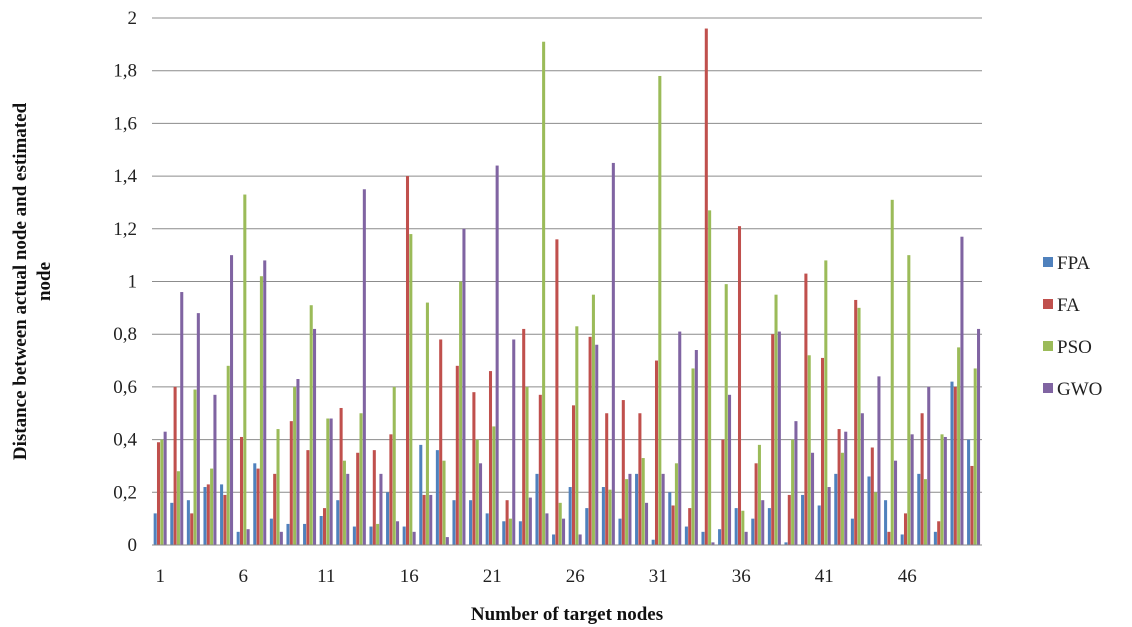  Describe the element at coordinates (492, 576) in the screenshot. I see `x-tick-label: 21` at that location.